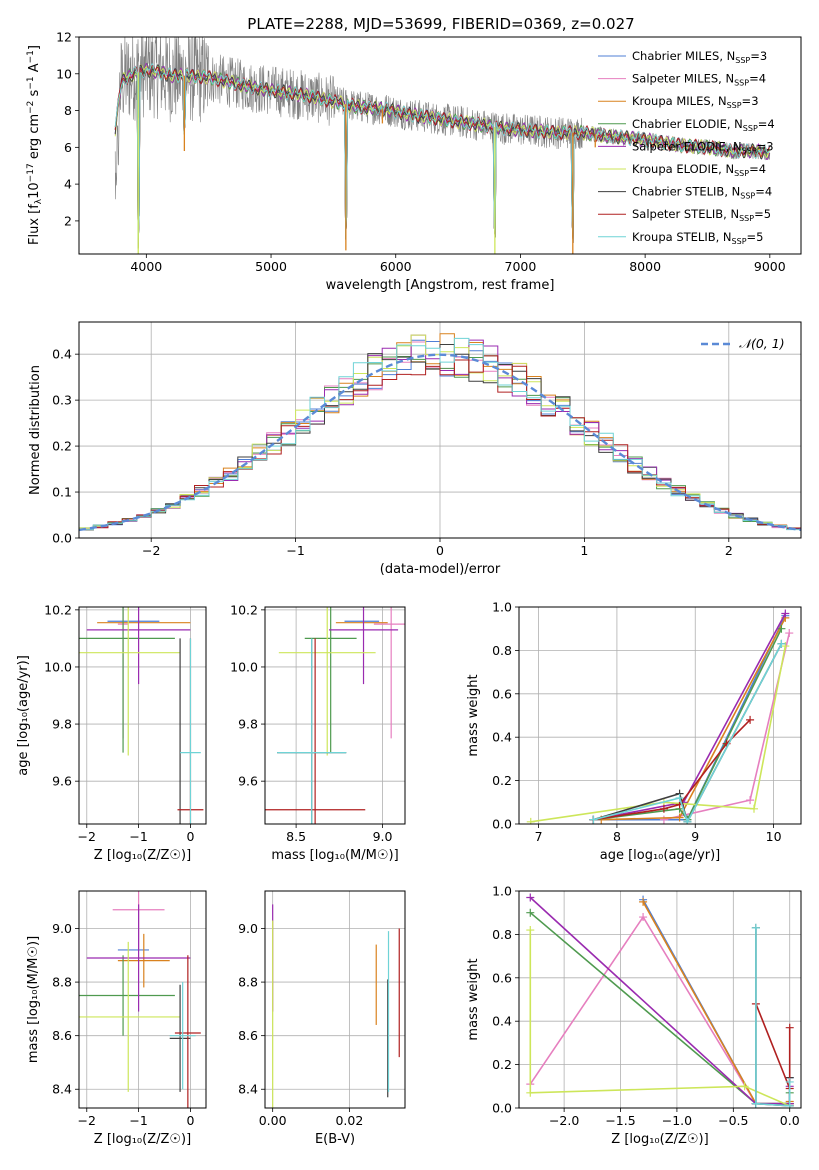  I want to click on weight_vs_age-xlabel: age [log₁₀(age/yr)], so click(660, 855).